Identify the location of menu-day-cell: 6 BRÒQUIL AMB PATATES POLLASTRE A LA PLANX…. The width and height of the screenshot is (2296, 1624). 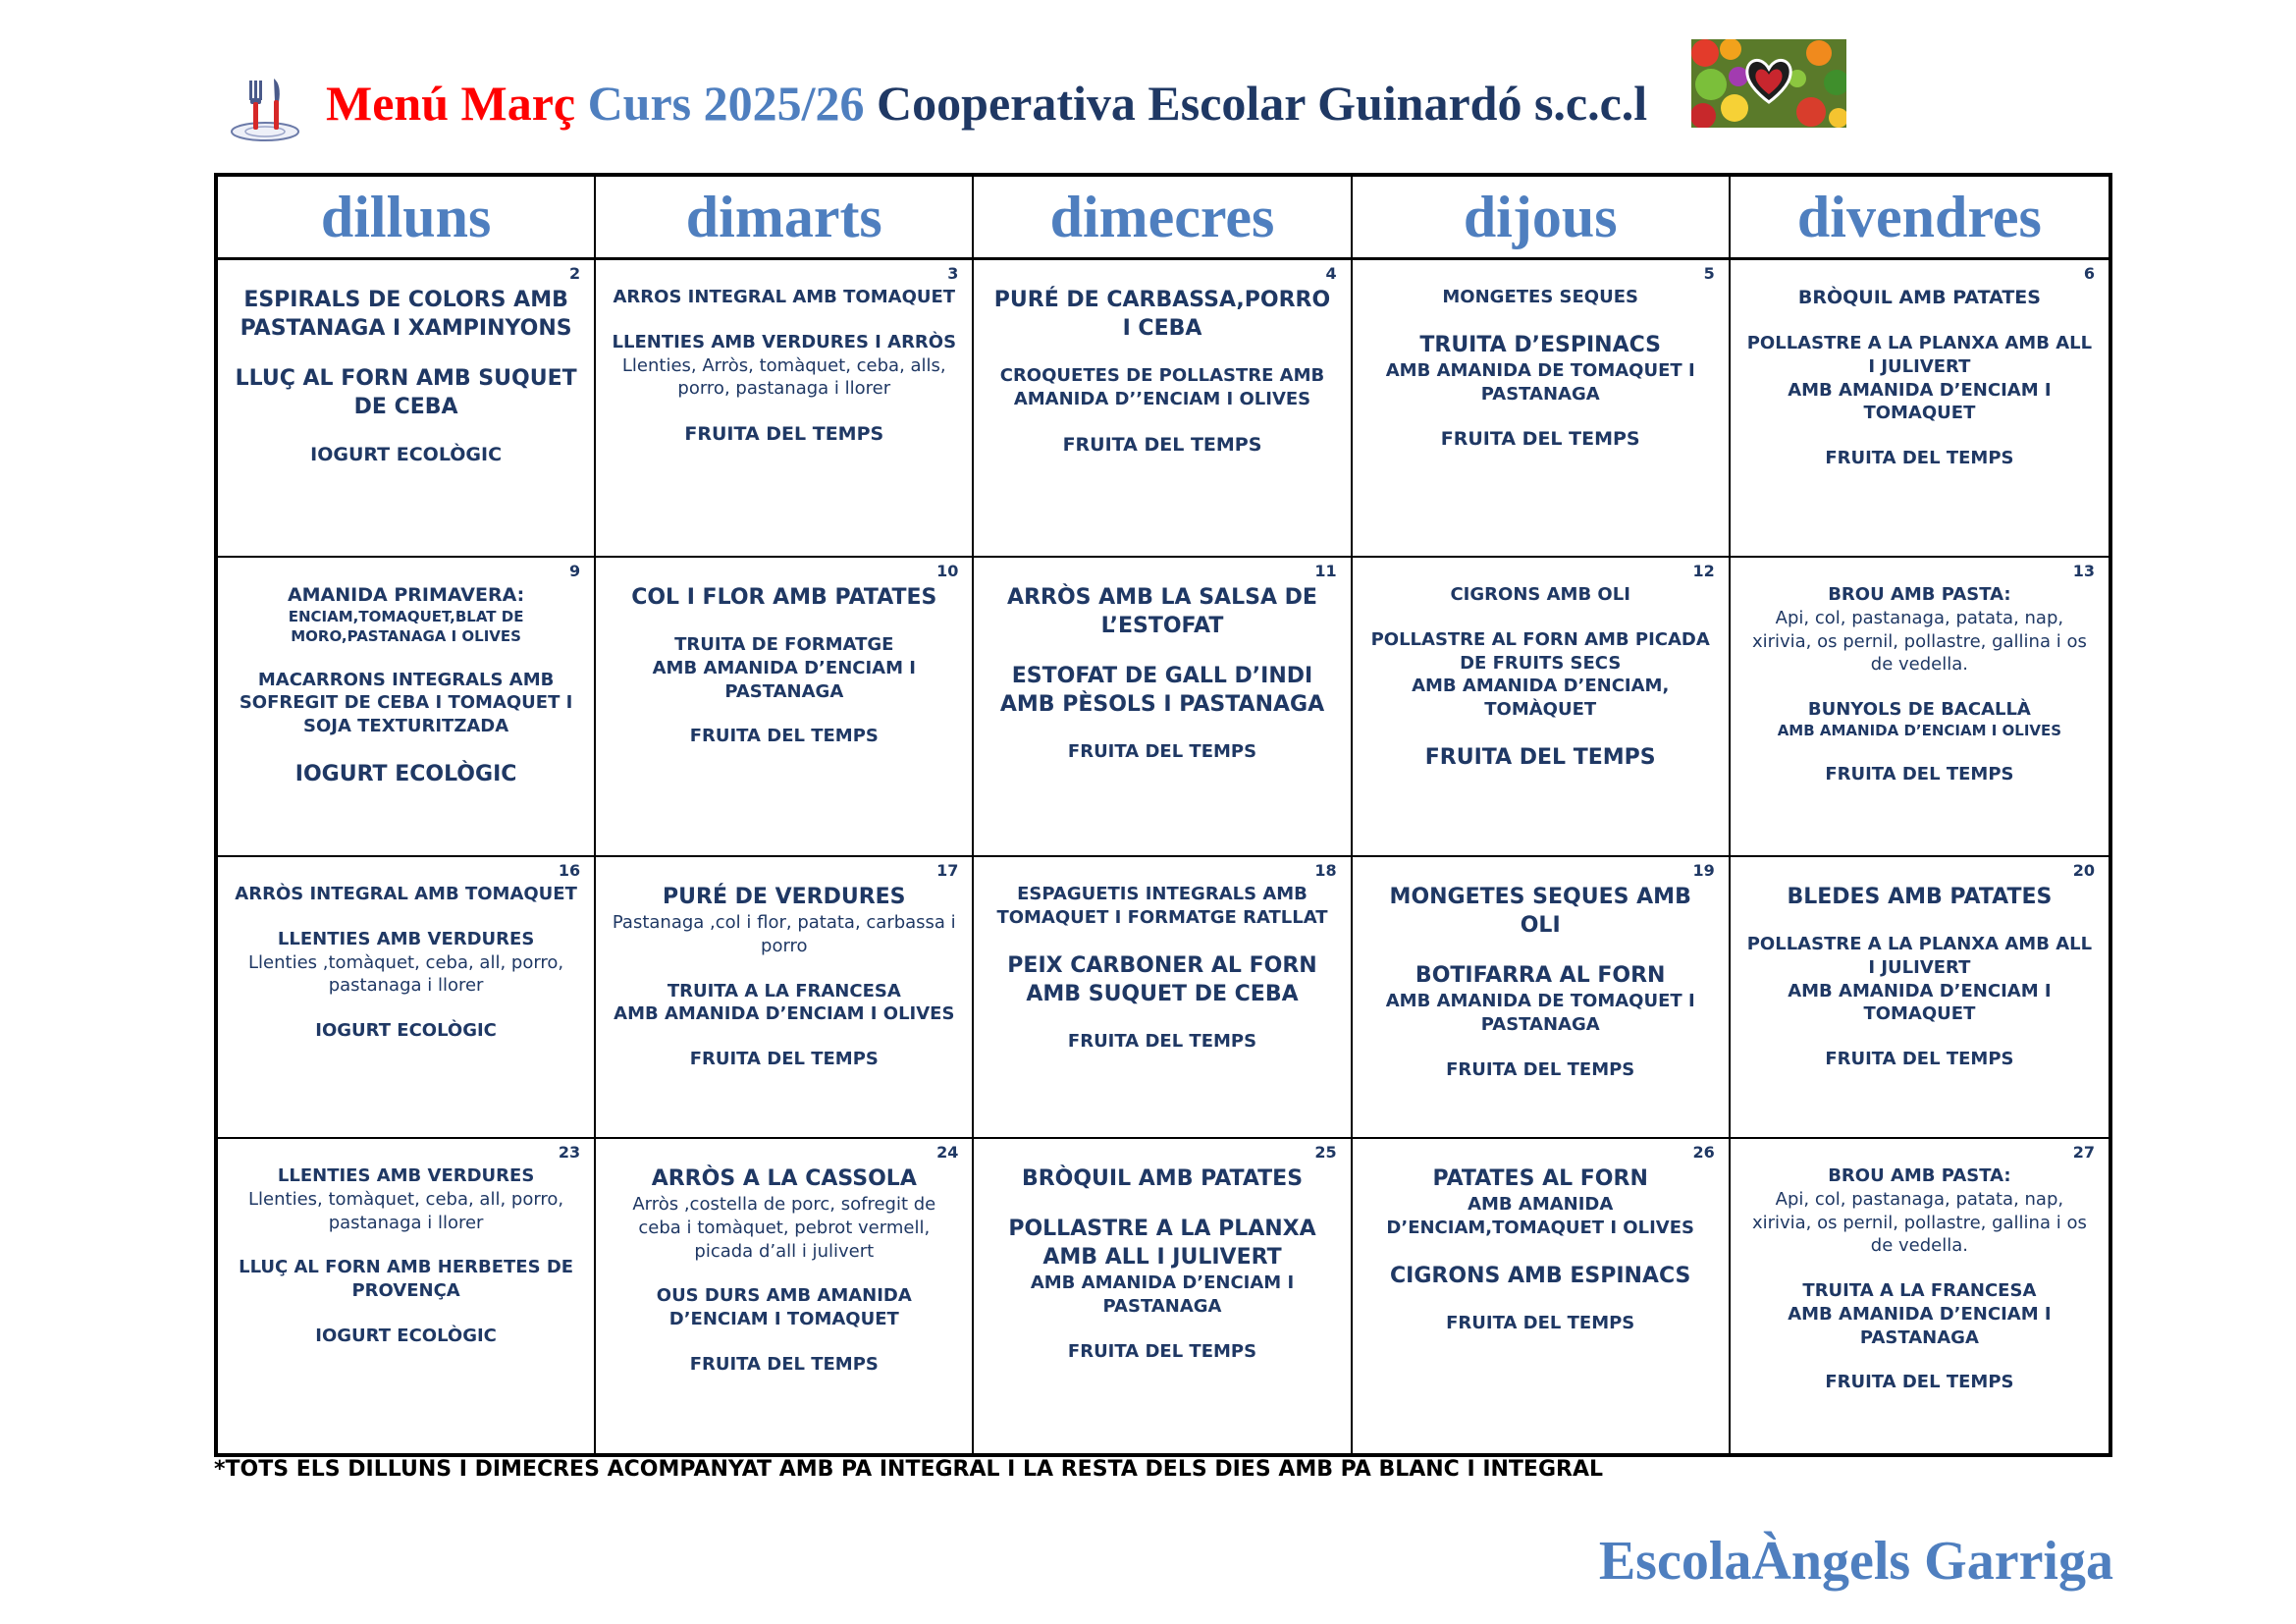
(1919, 409).